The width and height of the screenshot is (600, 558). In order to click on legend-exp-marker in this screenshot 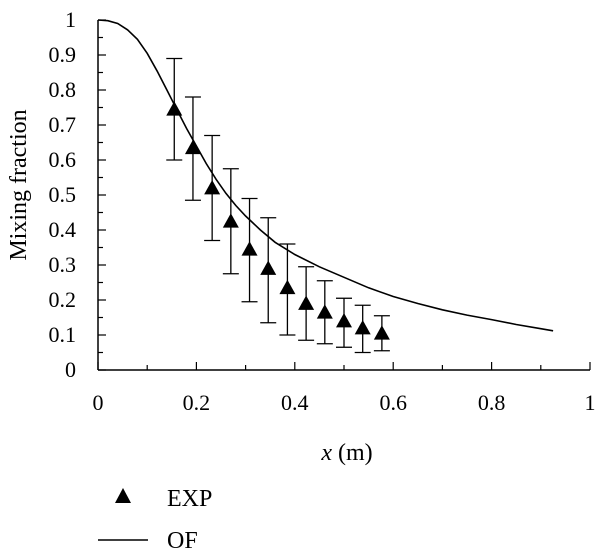, I will do `click(123, 495)`.